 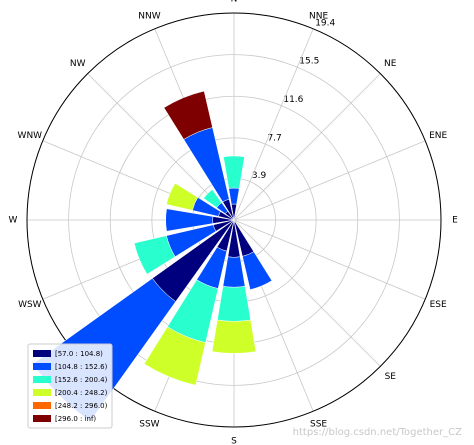 I want to click on legend-label: [200.4 : 248.2), so click(x=81, y=393).